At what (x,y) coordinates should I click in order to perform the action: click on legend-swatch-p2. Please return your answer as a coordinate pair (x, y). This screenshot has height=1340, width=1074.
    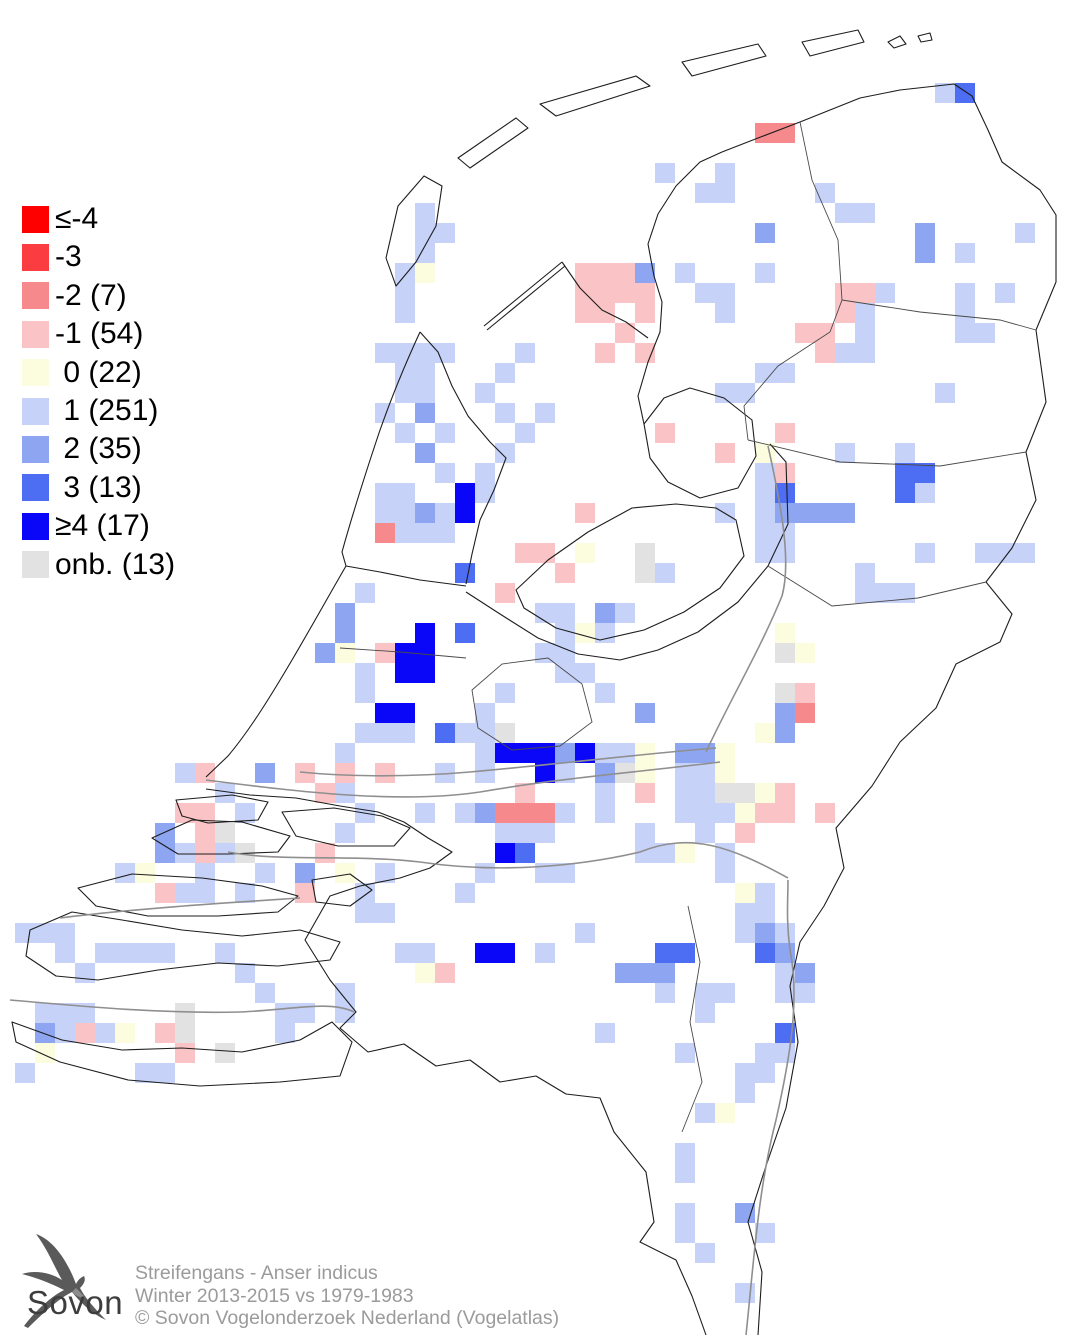
    Looking at the image, I should click on (35, 449).